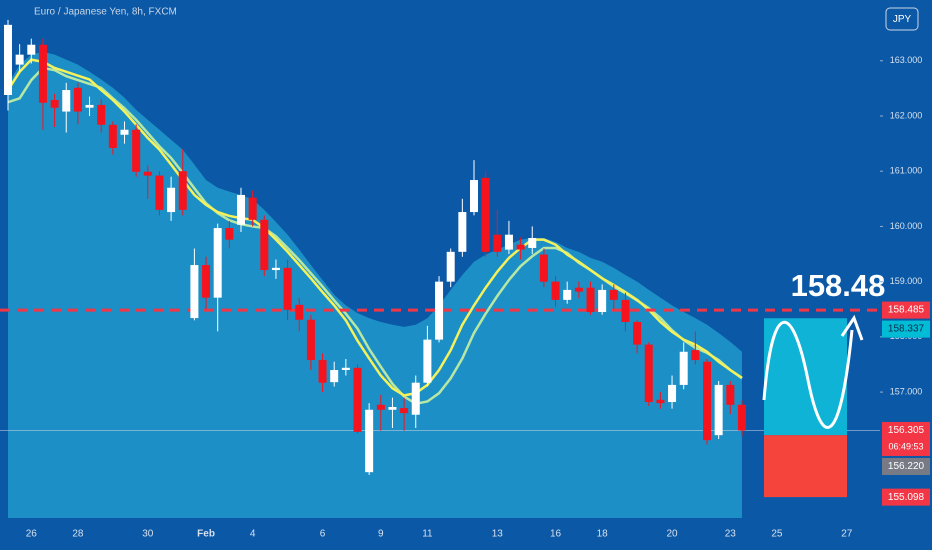 The image size is (932, 550). What do you see at coordinates (731, 534) in the screenshot?
I see `x-tick-label: 23` at bounding box center [731, 534].